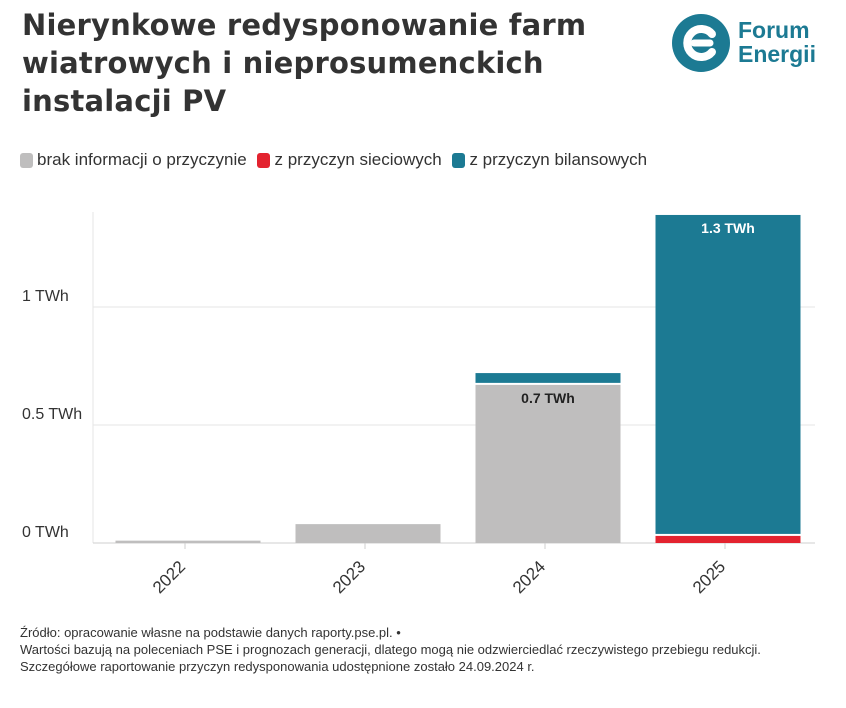 This screenshot has width=846, height=708. Describe the element at coordinates (45, 296) in the screenshot. I see `y-tick-label: 1 TWh` at that location.